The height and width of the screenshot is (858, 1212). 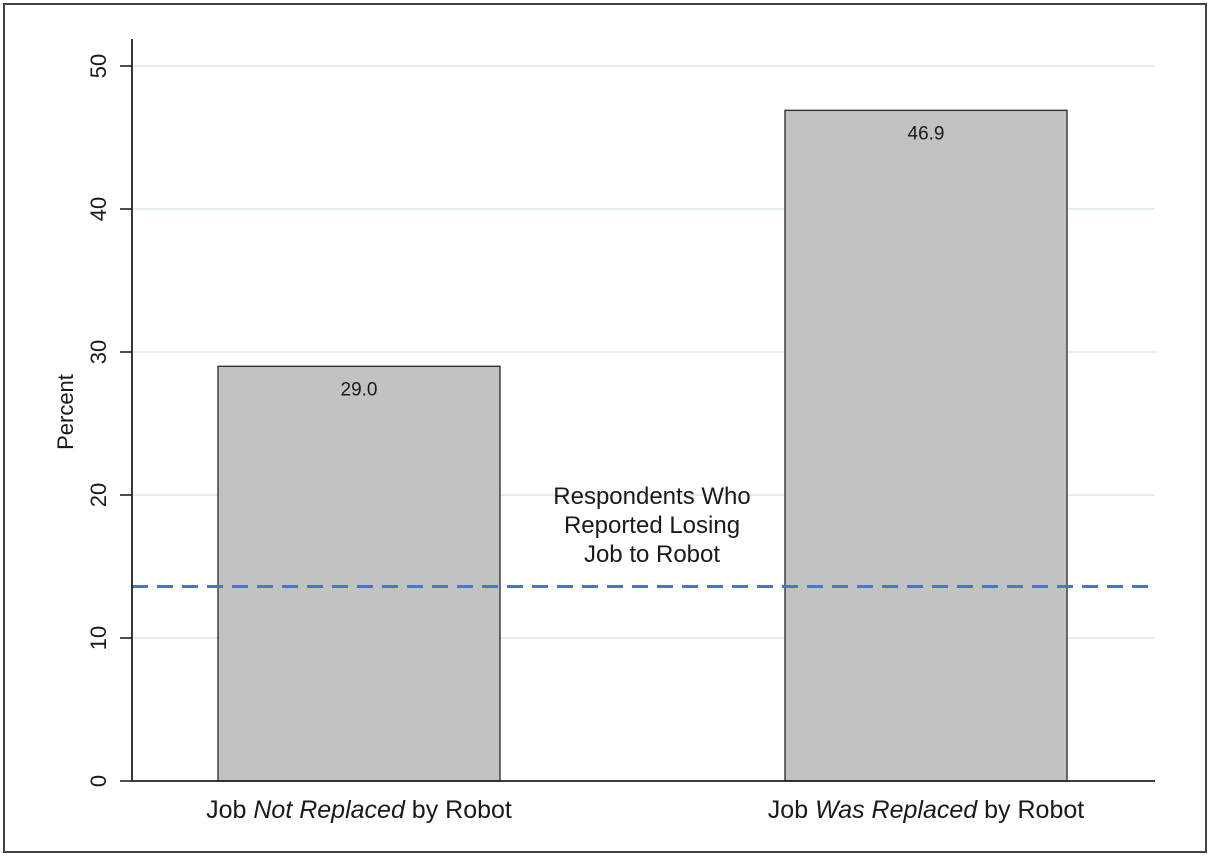 I want to click on y-tick-label: 30, so click(x=98, y=352).